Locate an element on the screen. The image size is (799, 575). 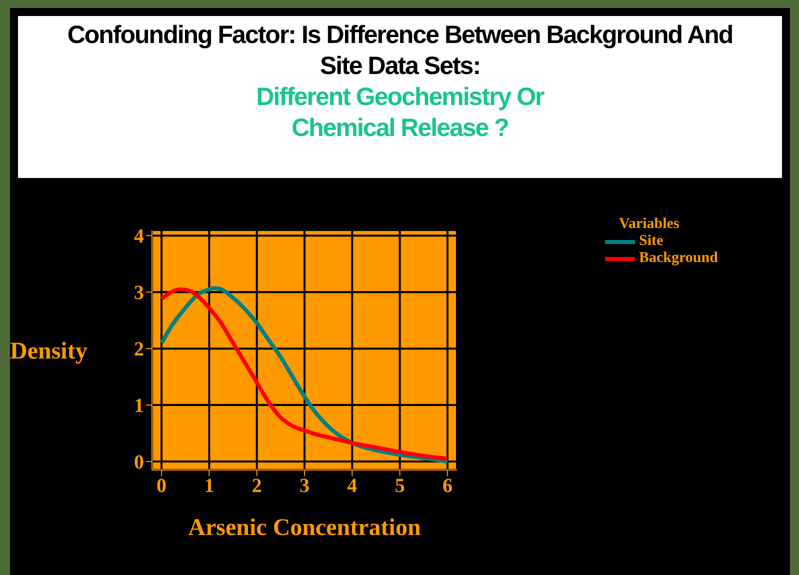
legend-label: Background is located at coordinates (678, 258).